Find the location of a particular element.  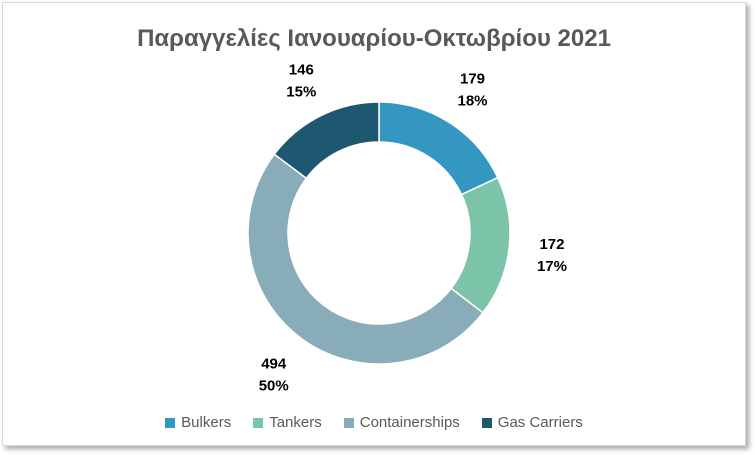

data-label-percent-bulkers: 18% is located at coordinates (473, 100).